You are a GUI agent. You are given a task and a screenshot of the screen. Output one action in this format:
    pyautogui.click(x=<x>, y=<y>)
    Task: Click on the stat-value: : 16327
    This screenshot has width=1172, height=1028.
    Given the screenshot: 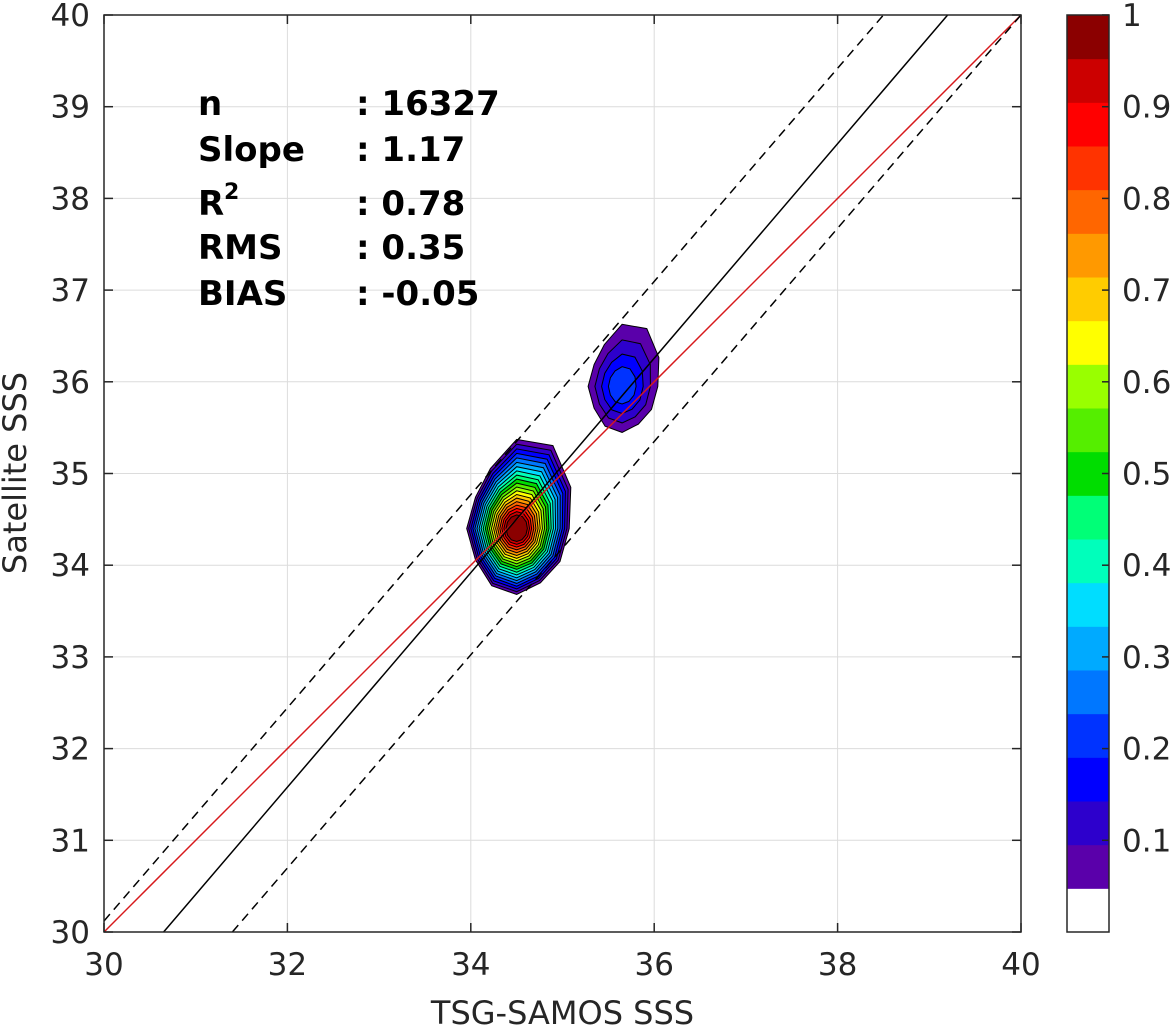 What is the action you would take?
    pyautogui.click(x=428, y=104)
    